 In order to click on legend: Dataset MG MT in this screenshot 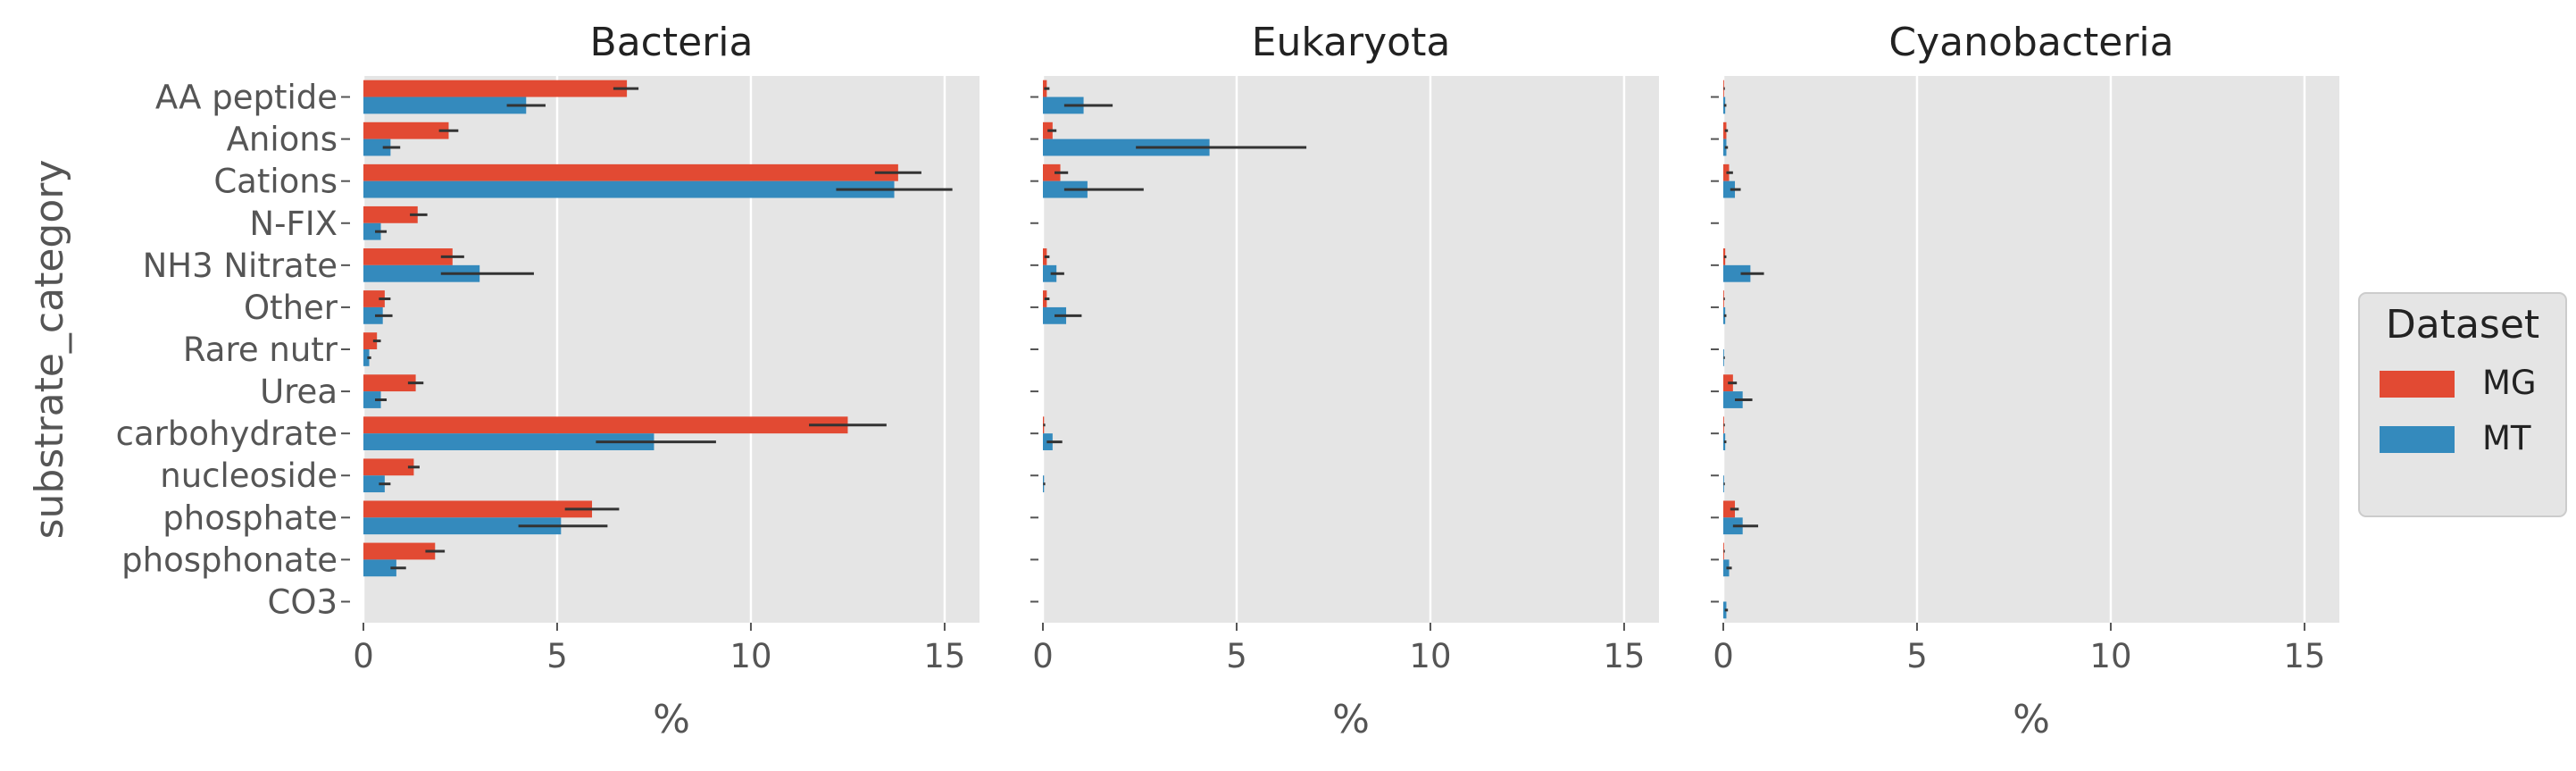, I will do `click(2462, 405)`.